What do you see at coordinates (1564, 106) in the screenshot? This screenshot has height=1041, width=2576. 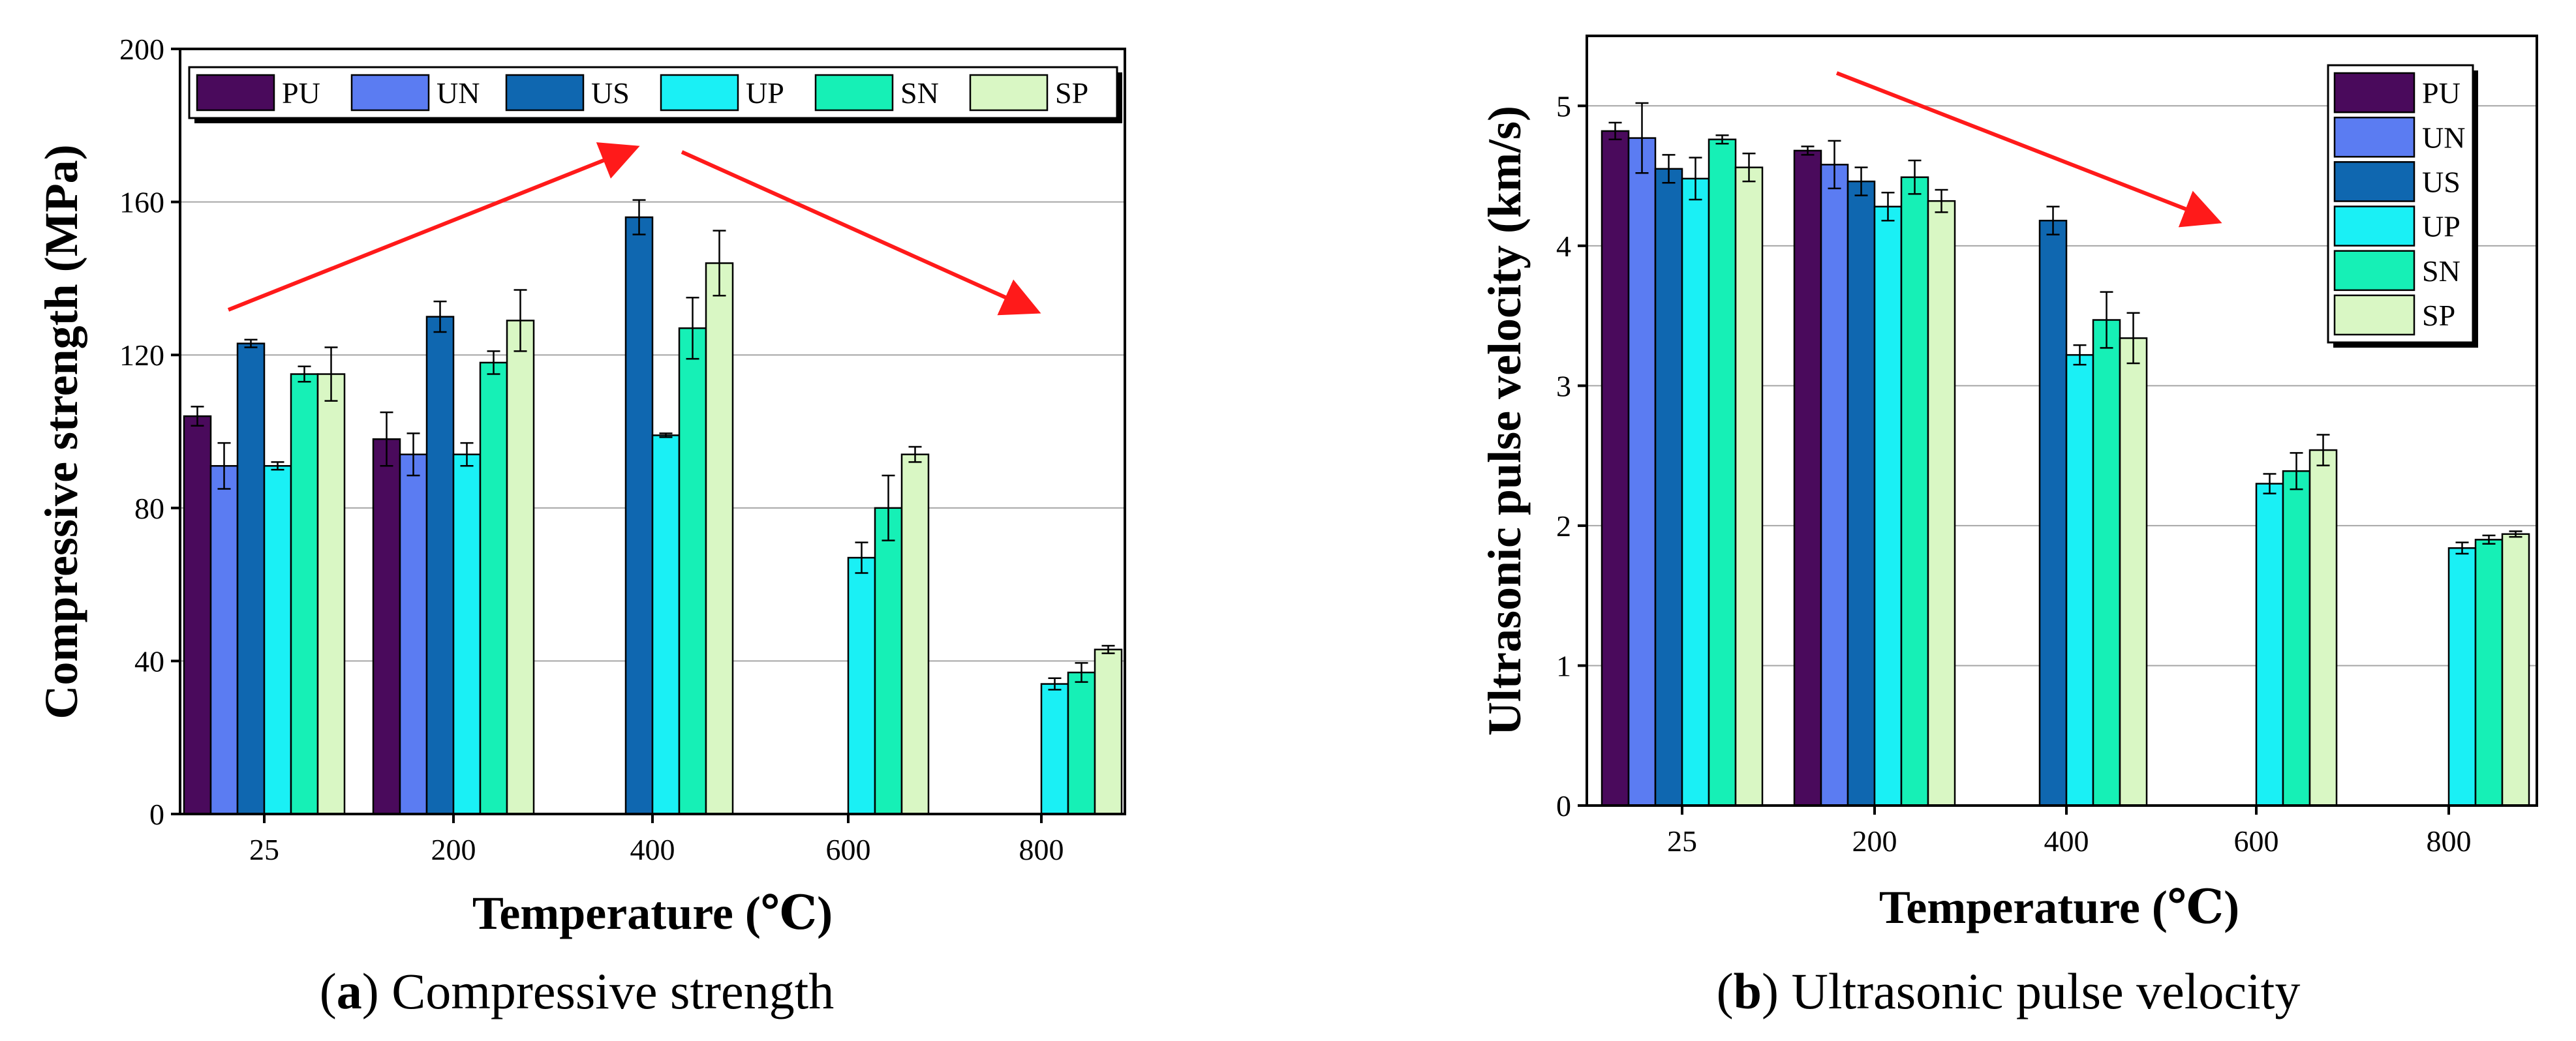 I see `y-tick-label: 5` at bounding box center [1564, 106].